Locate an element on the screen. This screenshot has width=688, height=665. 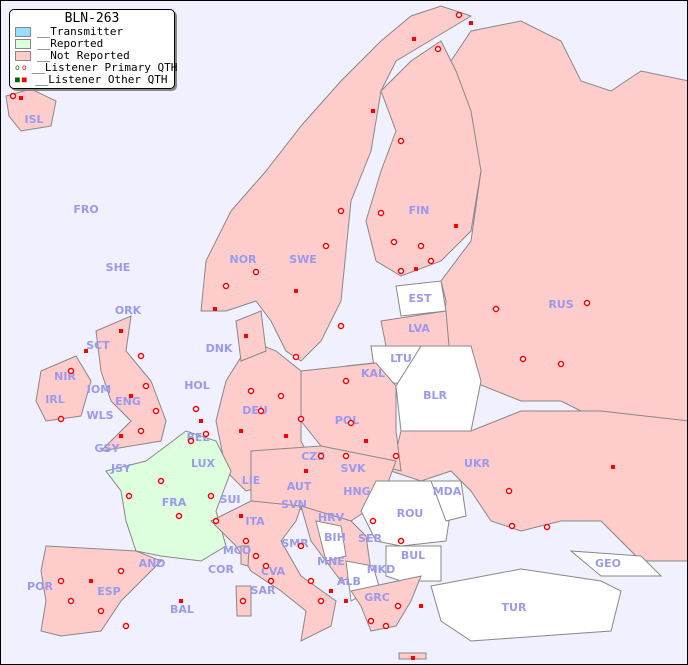
country-label-fro: FRO is located at coordinates (85, 209).